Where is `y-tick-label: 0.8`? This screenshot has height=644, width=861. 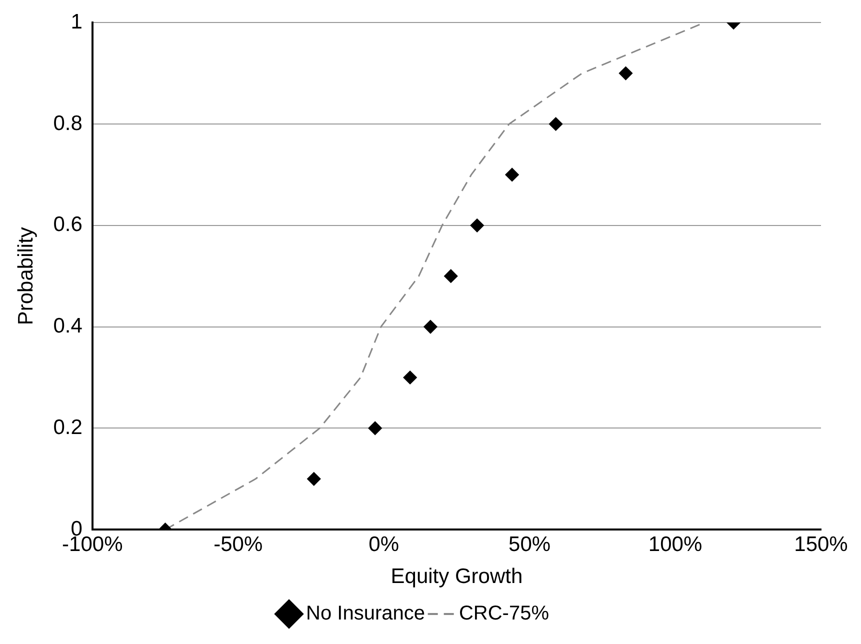 y-tick-label: 0.8 is located at coordinates (67, 123).